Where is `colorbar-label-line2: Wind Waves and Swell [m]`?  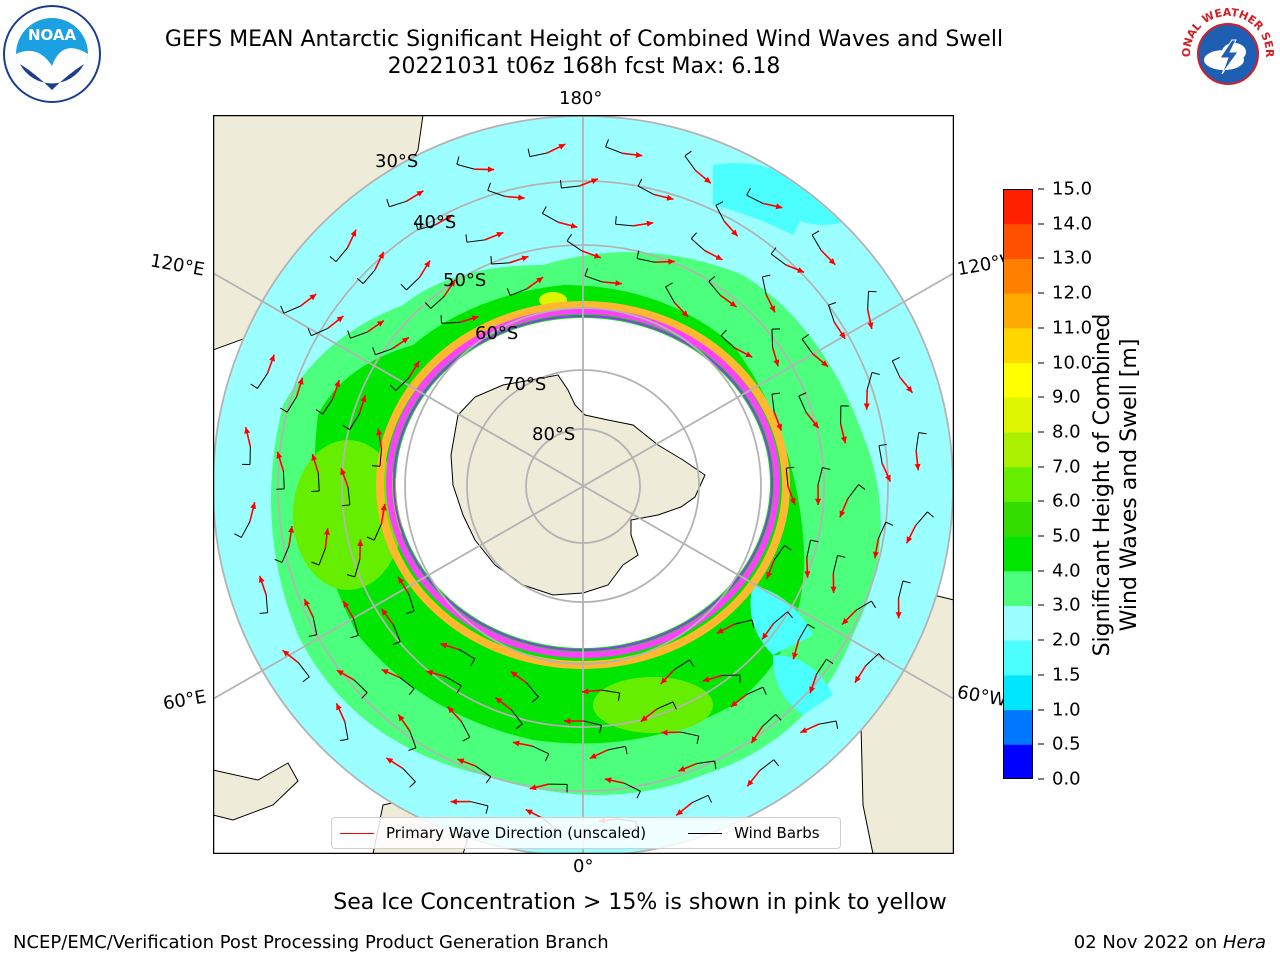
colorbar-label-line2: Wind Waves and Swell [m] is located at coordinates (1129, 485).